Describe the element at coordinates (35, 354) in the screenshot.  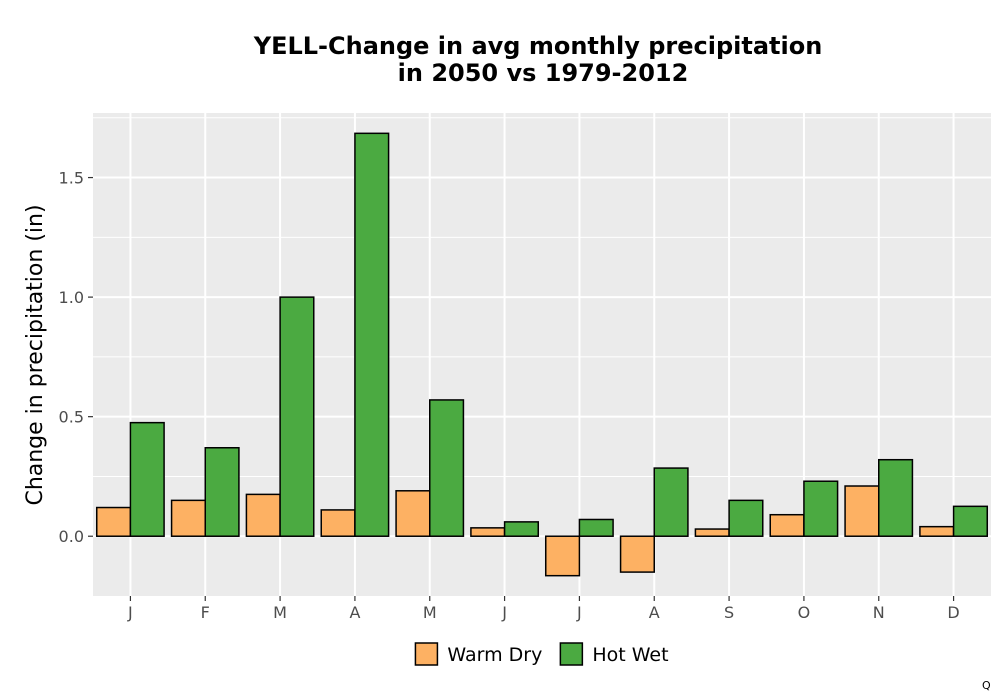
I see `y-axis-title: Change in precipitation (in)` at that location.